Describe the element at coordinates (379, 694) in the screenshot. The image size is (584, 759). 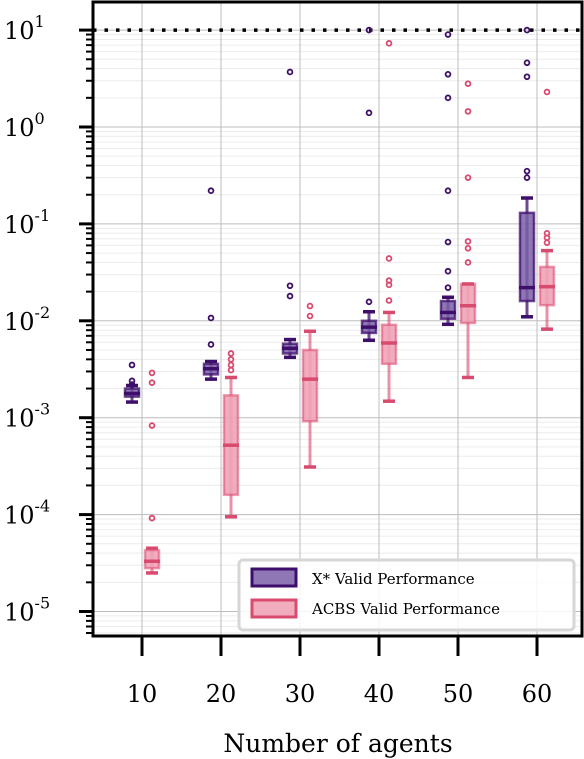
I see `x-tick-label: 40` at that location.